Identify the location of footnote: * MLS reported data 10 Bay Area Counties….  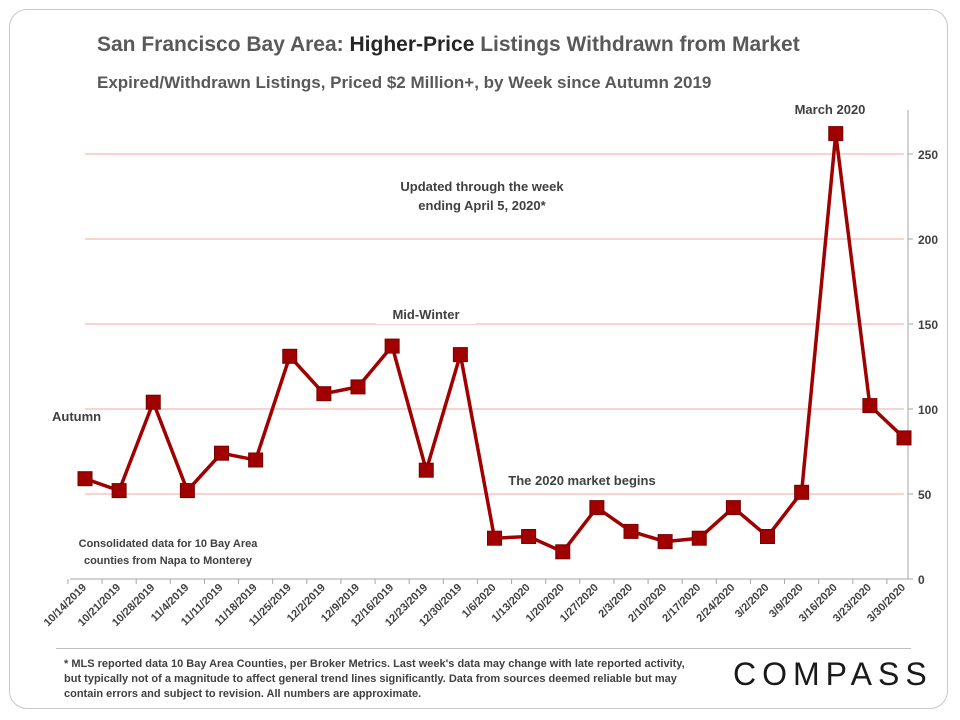
(374, 679).